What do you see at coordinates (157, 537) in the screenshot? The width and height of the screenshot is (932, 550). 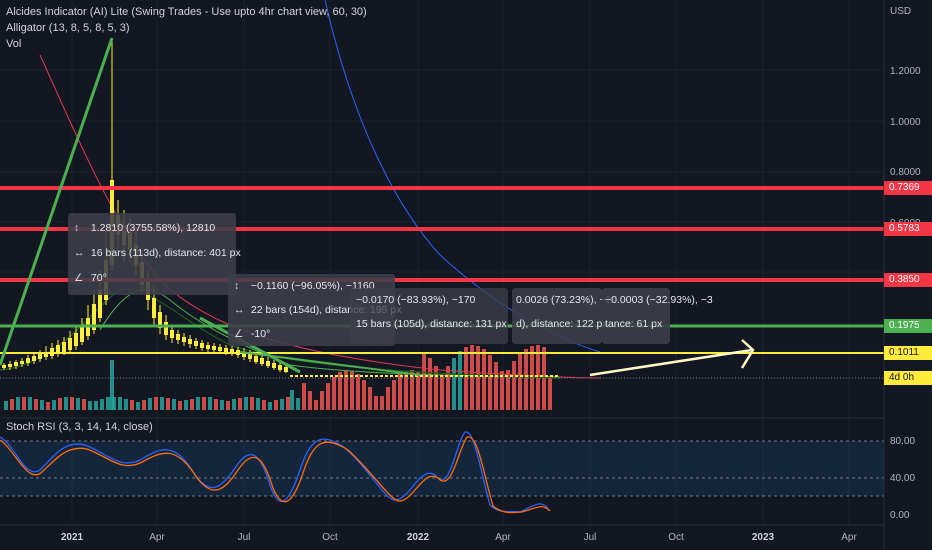 I see `x-tick: Apr` at bounding box center [157, 537].